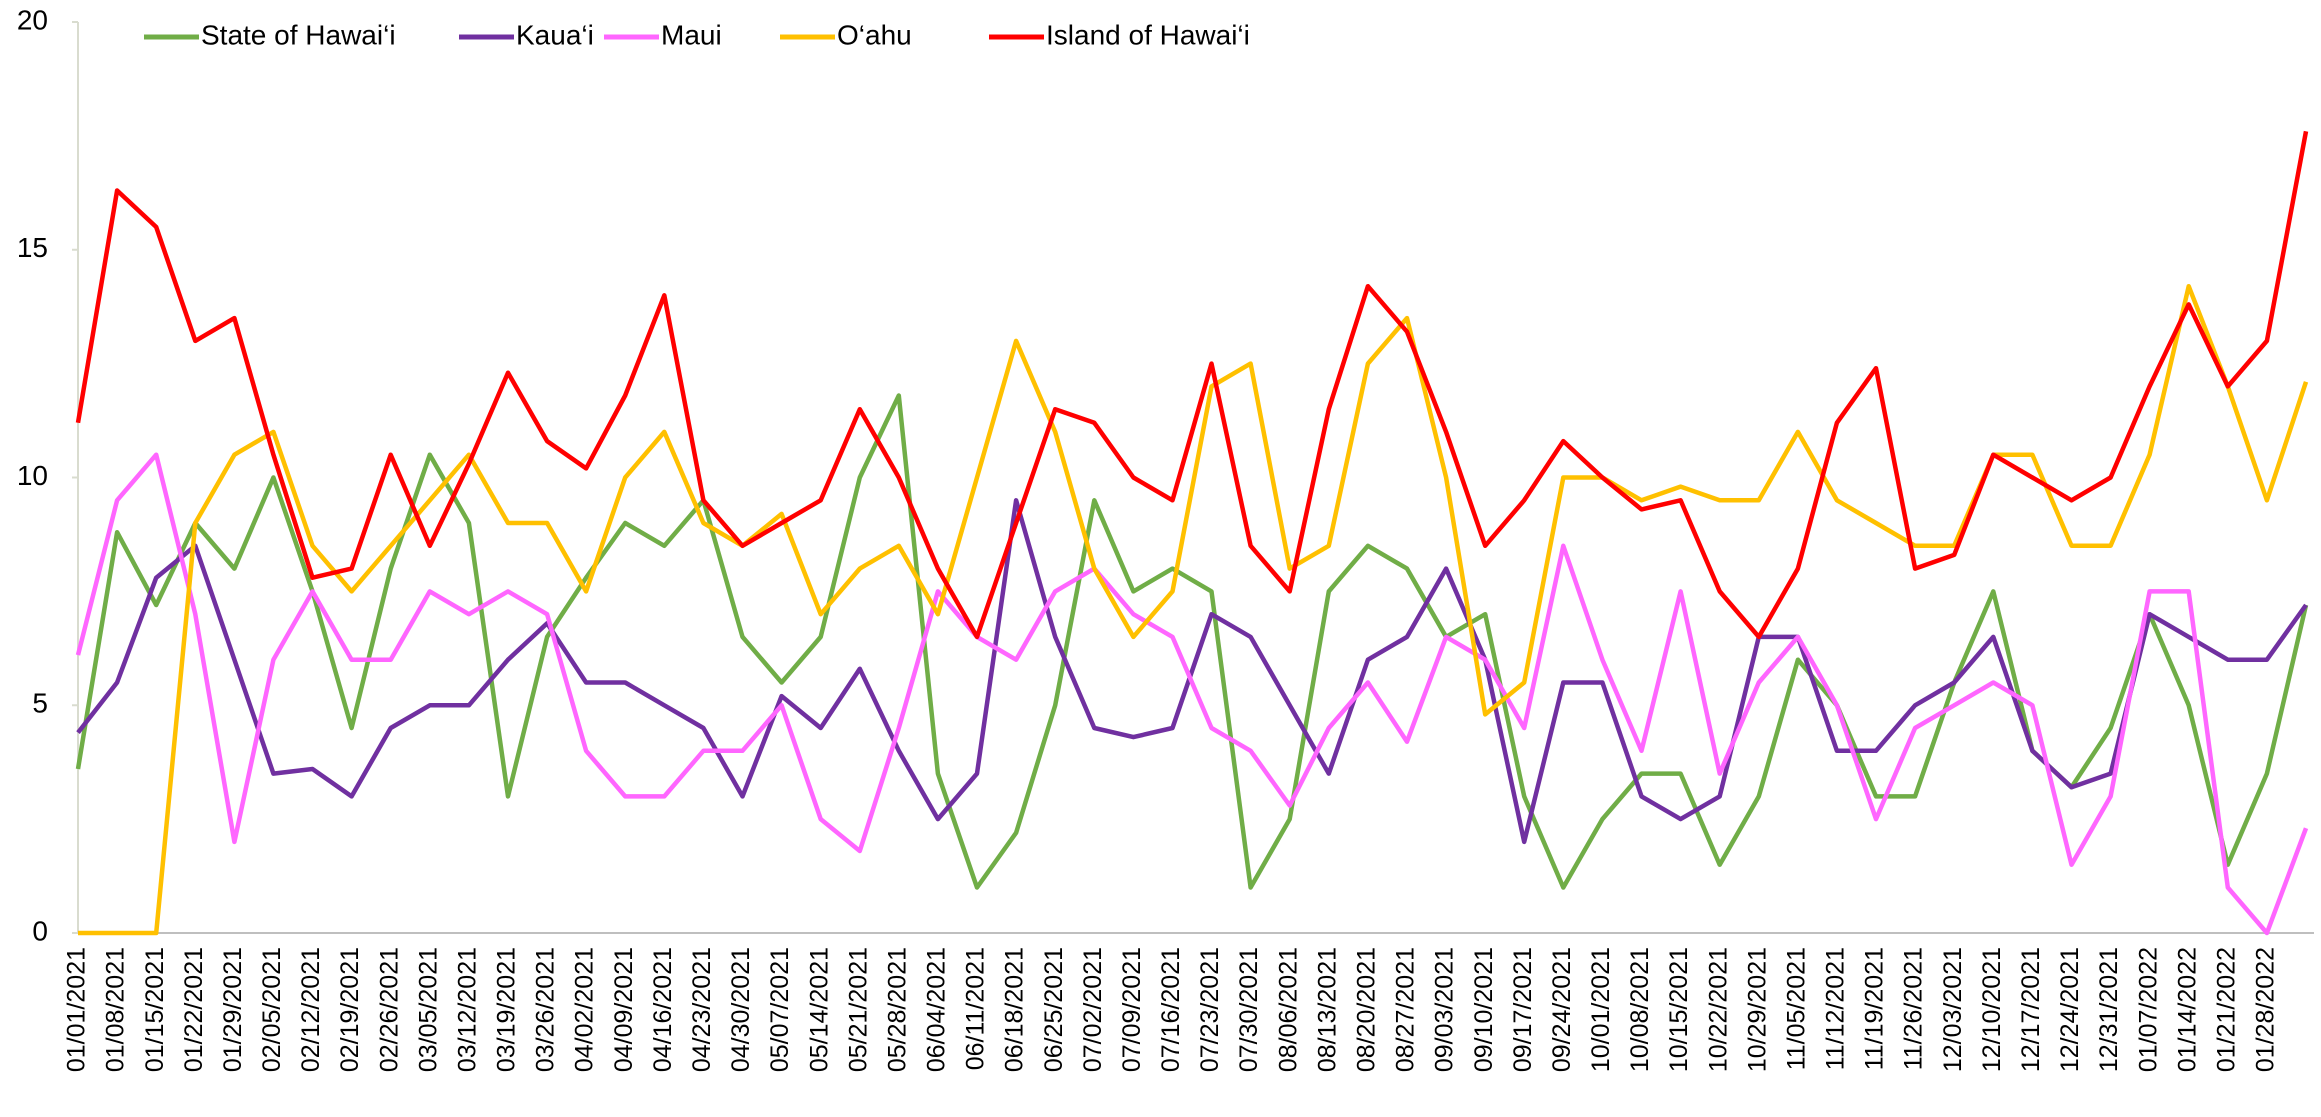 This screenshot has width=2321, height=1117. What do you see at coordinates (1406, 1009) in the screenshot?
I see `x-tick-label: 08/27/2021` at bounding box center [1406, 1009].